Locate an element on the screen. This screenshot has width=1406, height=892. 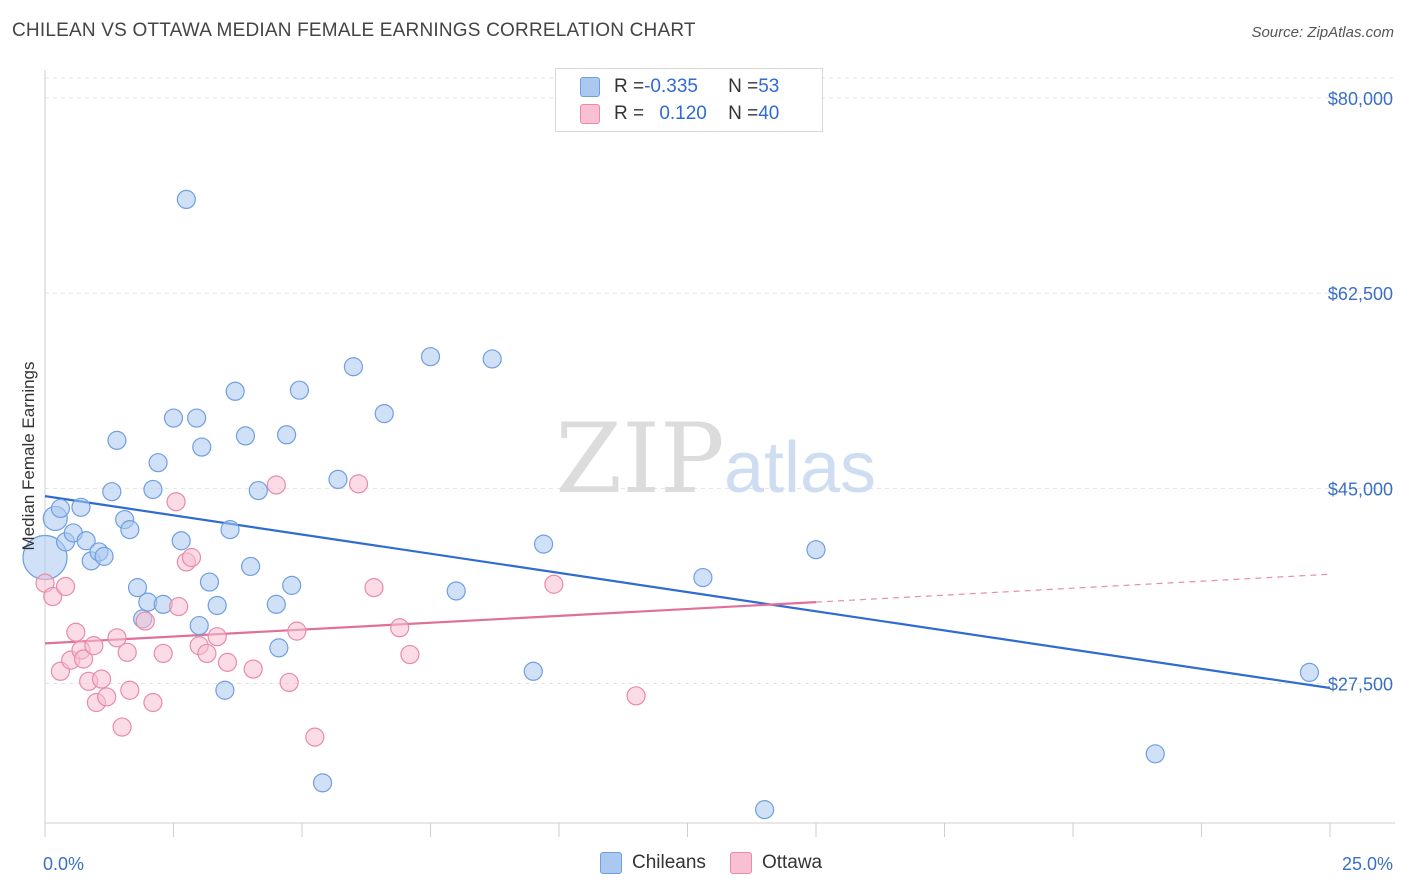
legend-r-value: -0.335 is located at coordinates (671, 86).